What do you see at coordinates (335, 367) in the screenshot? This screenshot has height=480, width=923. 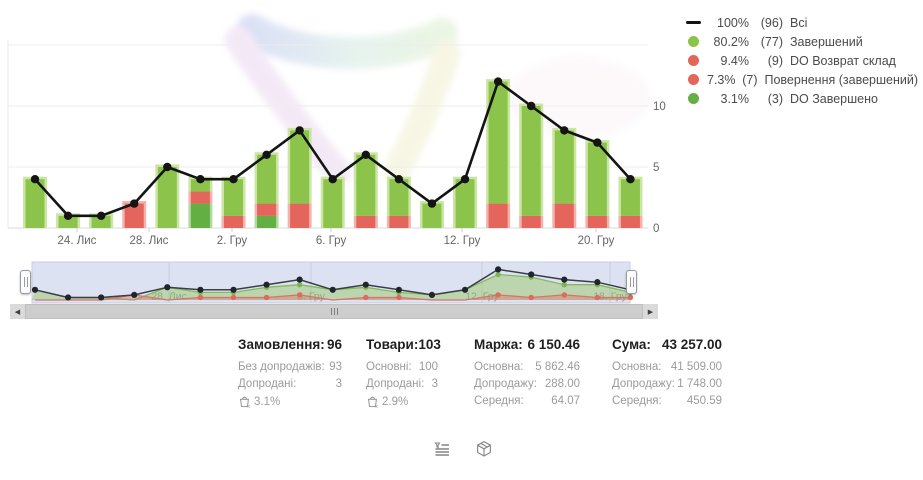 I see `stat-sub-value: 93` at bounding box center [335, 367].